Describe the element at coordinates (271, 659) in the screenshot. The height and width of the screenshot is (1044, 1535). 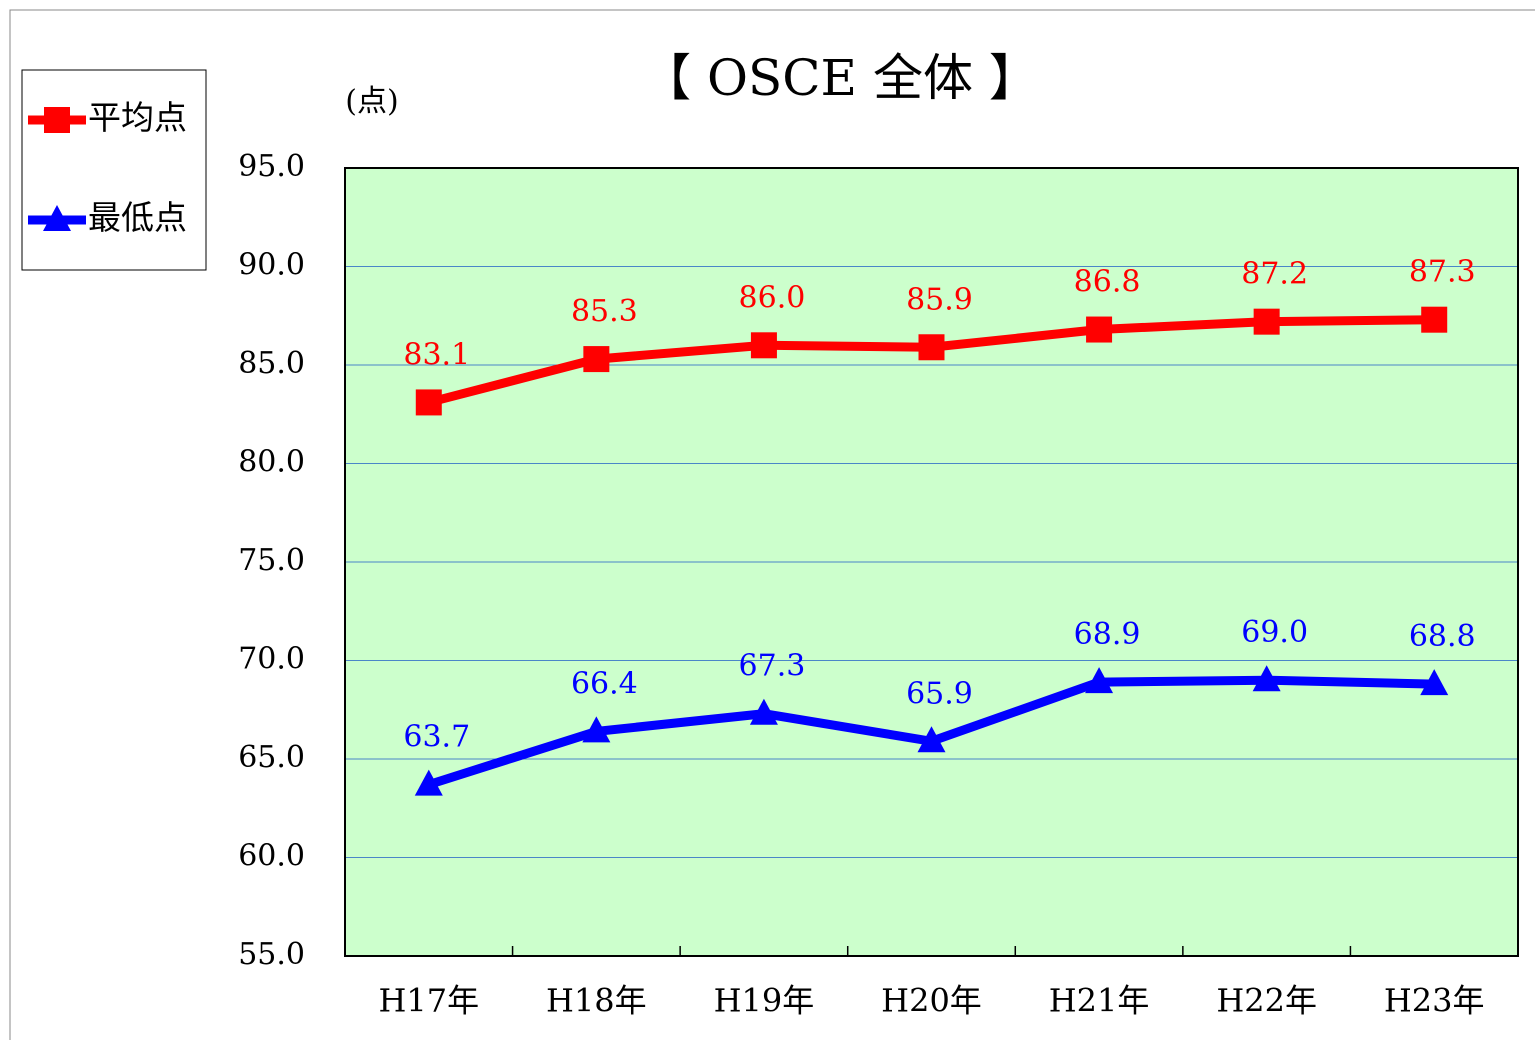
I see `y-tick-label: 70.0` at that location.